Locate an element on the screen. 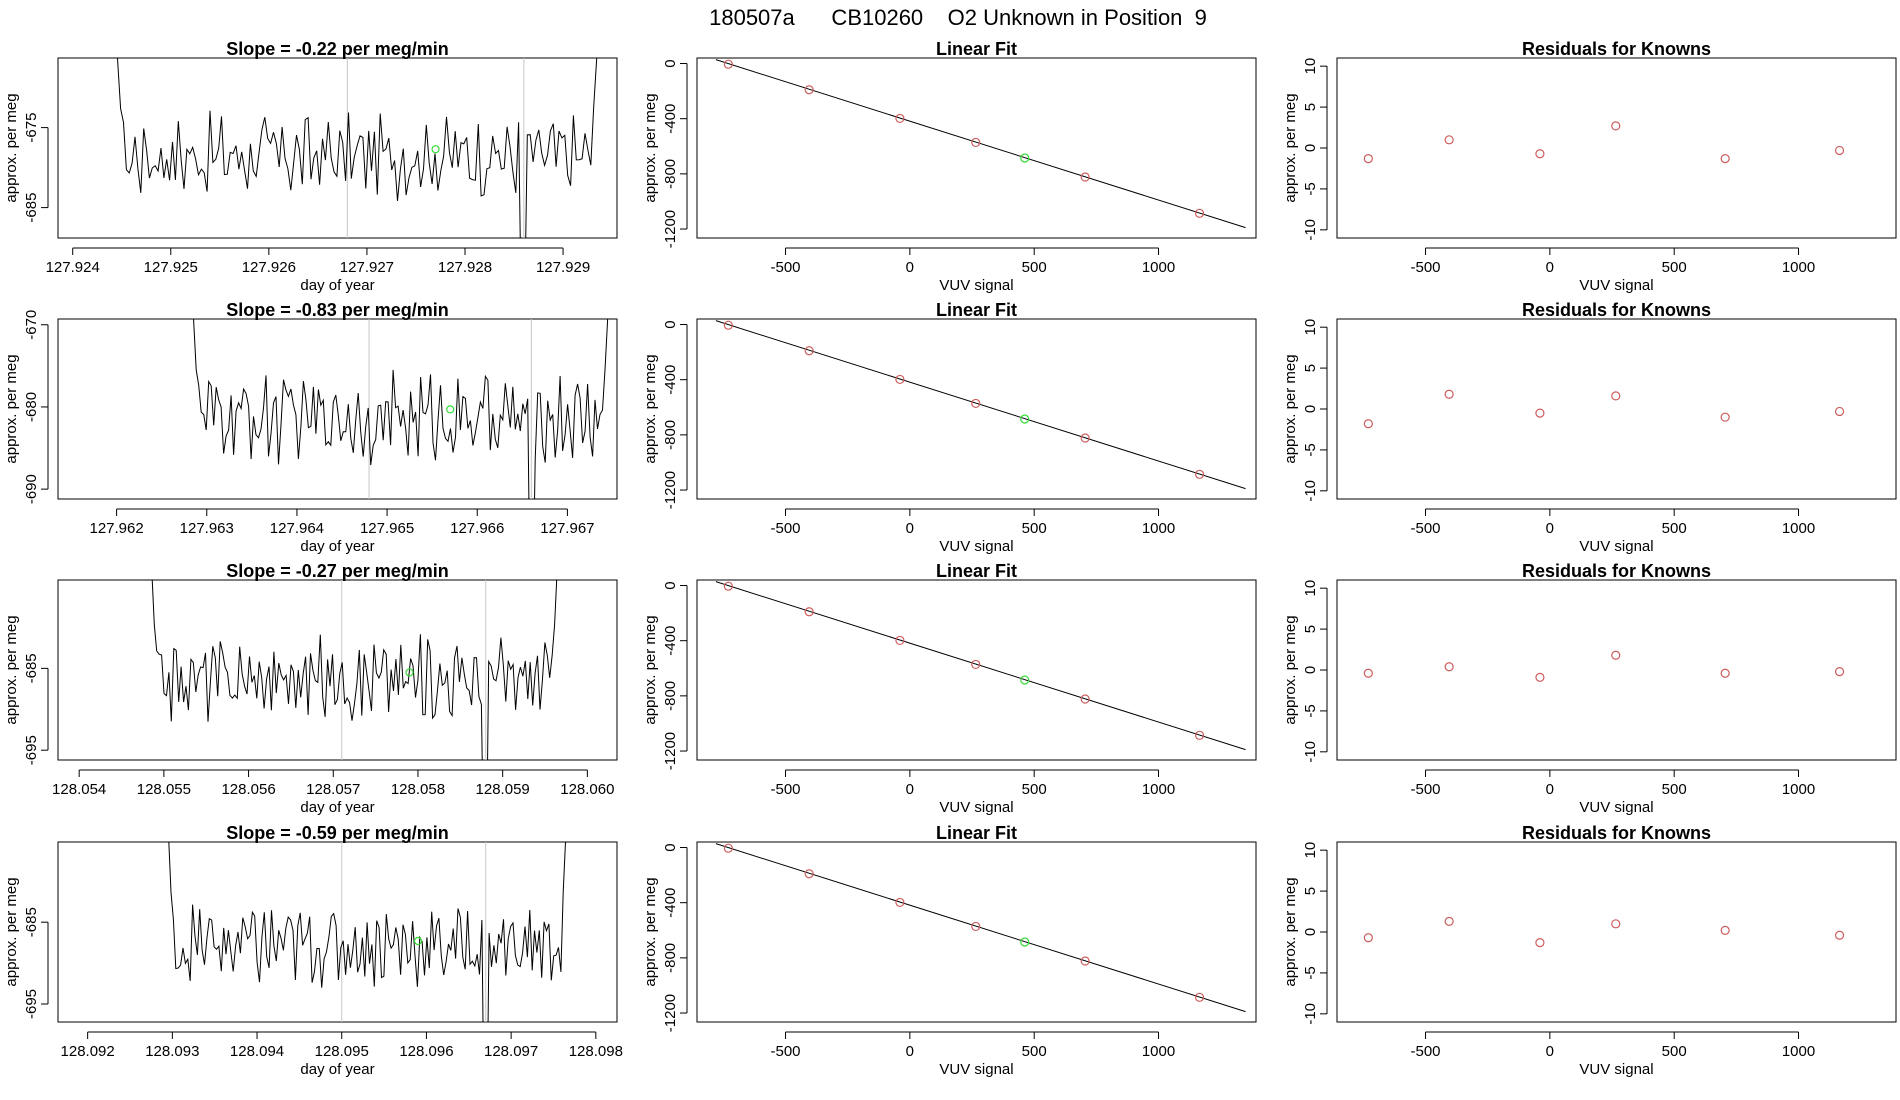 This screenshot has width=1900, height=1100. time-series-plot-frame is located at coordinates (337, 148).